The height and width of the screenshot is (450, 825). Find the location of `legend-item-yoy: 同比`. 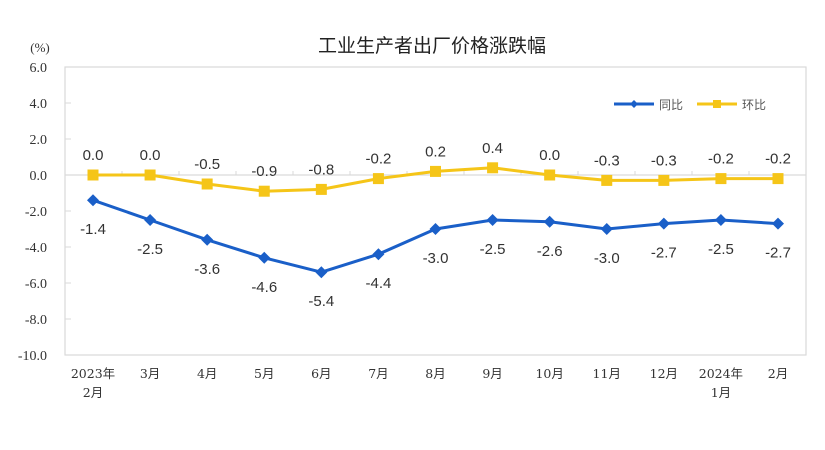

legend-item-yoy: 同比 is located at coordinates (648, 105).